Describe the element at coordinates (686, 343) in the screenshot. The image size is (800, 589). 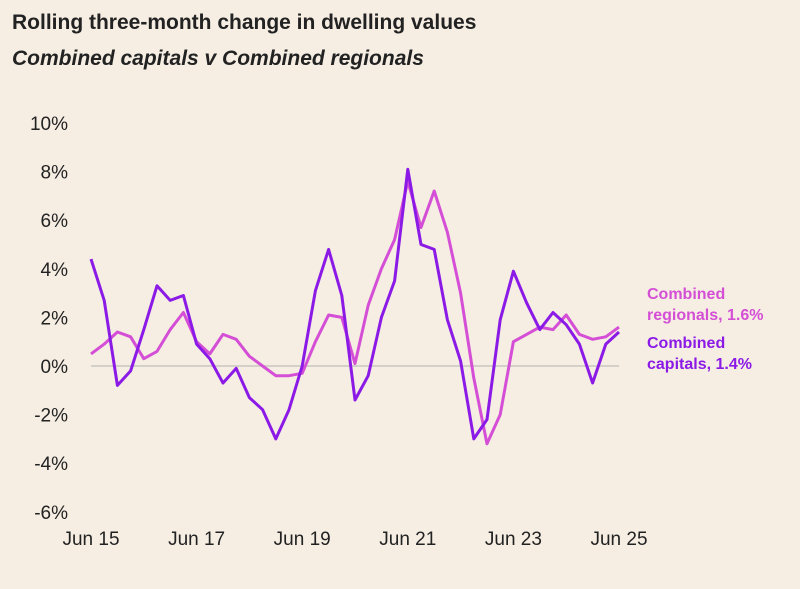
I see `label-capitals-line1: Combined` at that location.